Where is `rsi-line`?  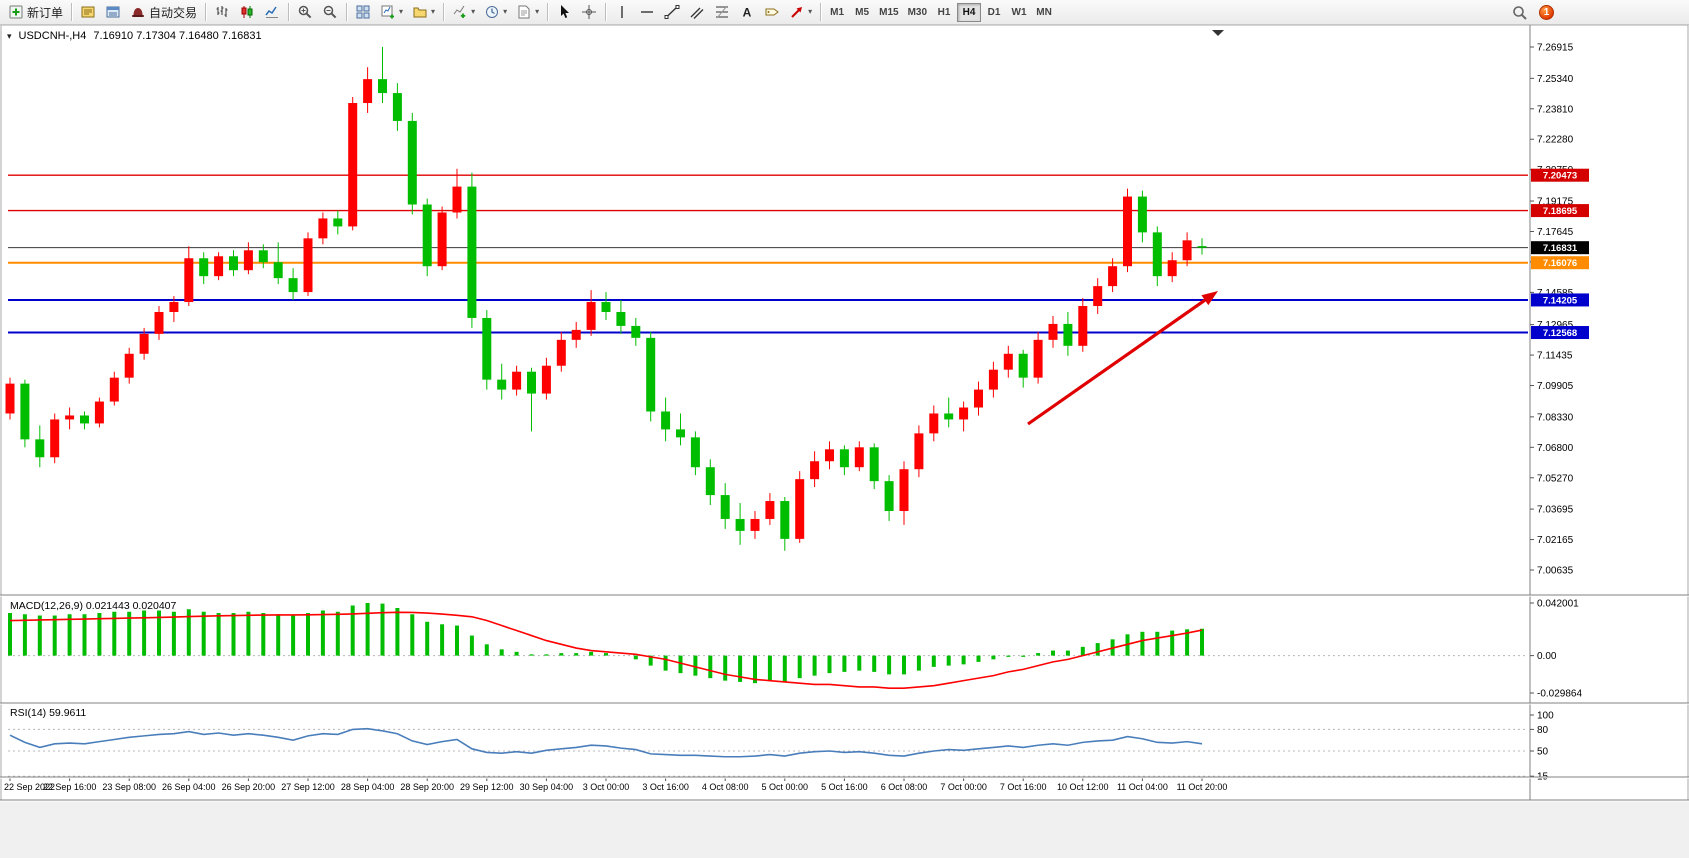
rsi-line is located at coordinates (606, 742).